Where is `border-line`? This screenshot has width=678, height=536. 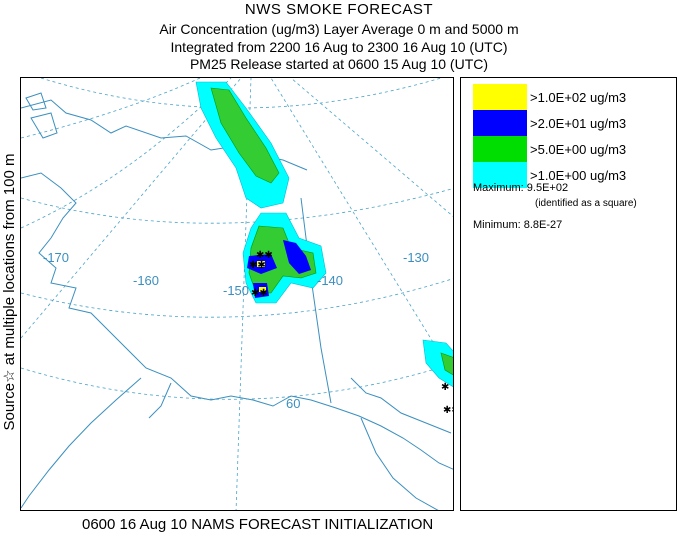
border-line is located at coordinates (316, 300).